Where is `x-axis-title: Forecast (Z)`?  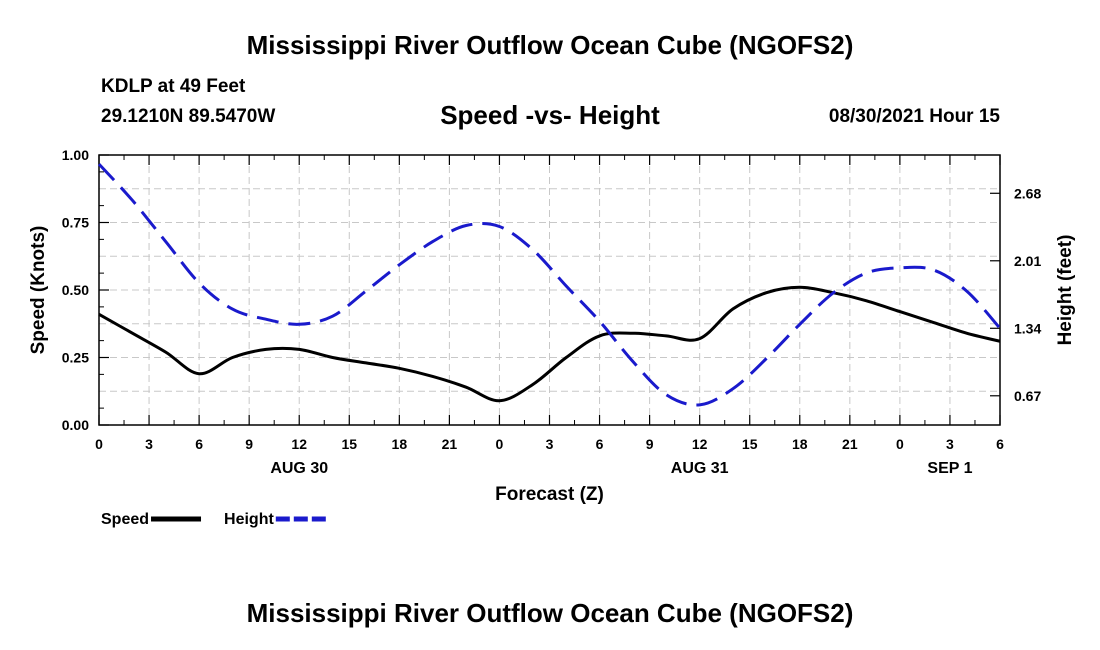 x-axis-title: Forecast (Z) is located at coordinates (549, 494).